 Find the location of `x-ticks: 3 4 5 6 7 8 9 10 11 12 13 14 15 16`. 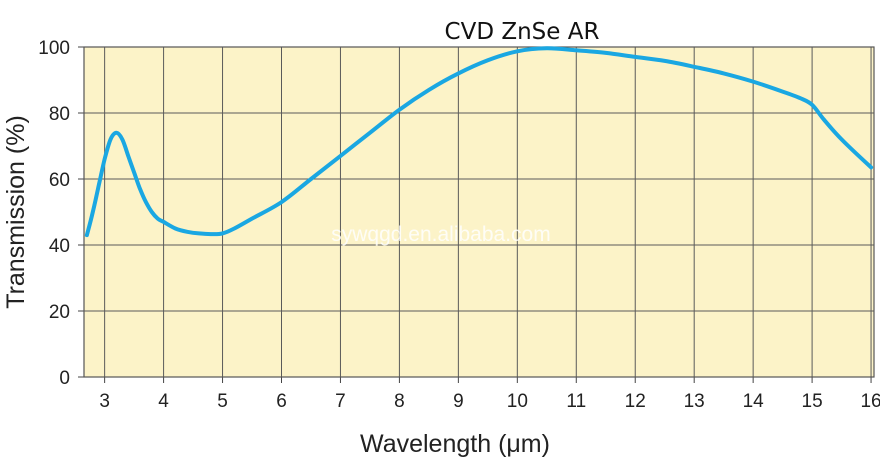

x-ticks: 3 4 5 6 7 8 9 10 11 12 13 14 15 16 is located at coordinates (489, 394).